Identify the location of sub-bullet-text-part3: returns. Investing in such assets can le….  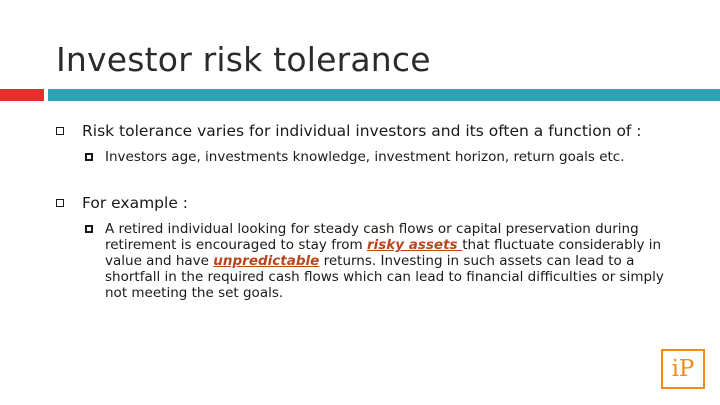
(384, 277).